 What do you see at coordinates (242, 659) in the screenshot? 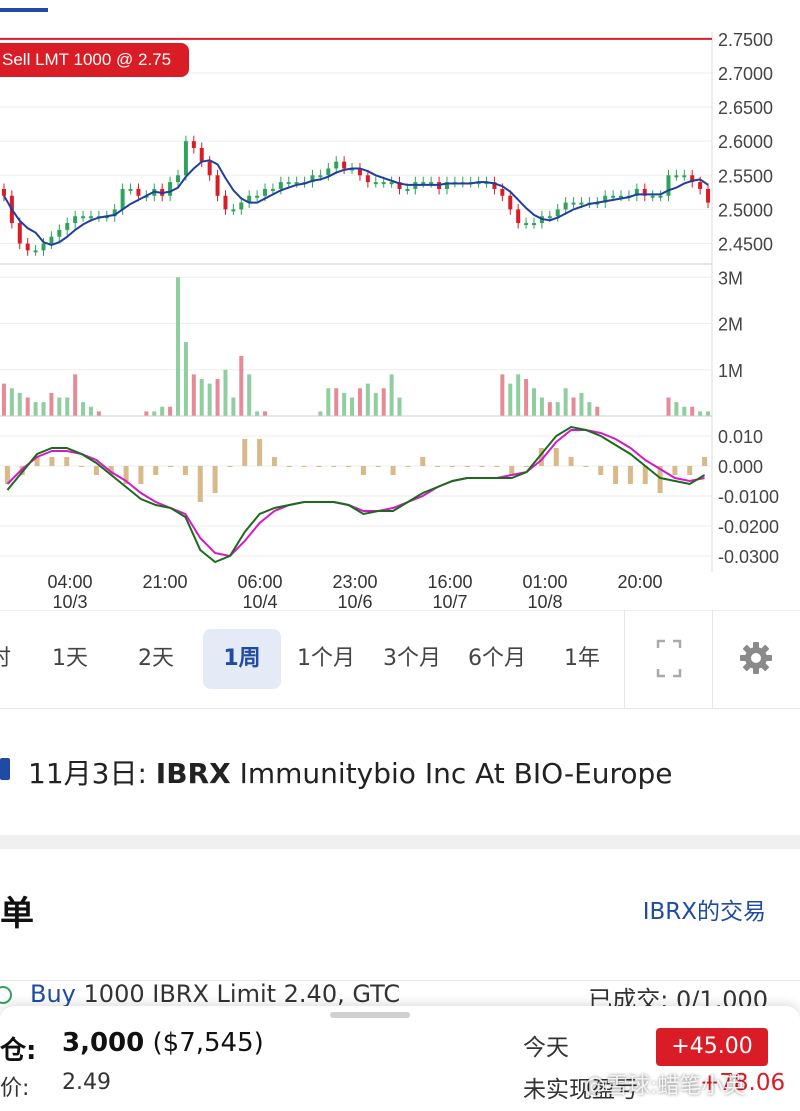
I see `range-button-3: 1周` at bounding box center [242, 659].